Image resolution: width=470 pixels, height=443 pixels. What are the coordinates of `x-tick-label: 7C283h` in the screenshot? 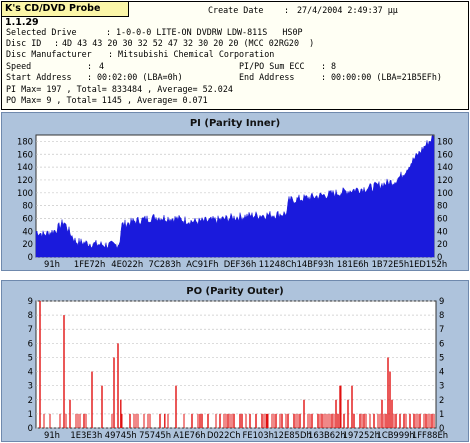 It's located at (165, 264).